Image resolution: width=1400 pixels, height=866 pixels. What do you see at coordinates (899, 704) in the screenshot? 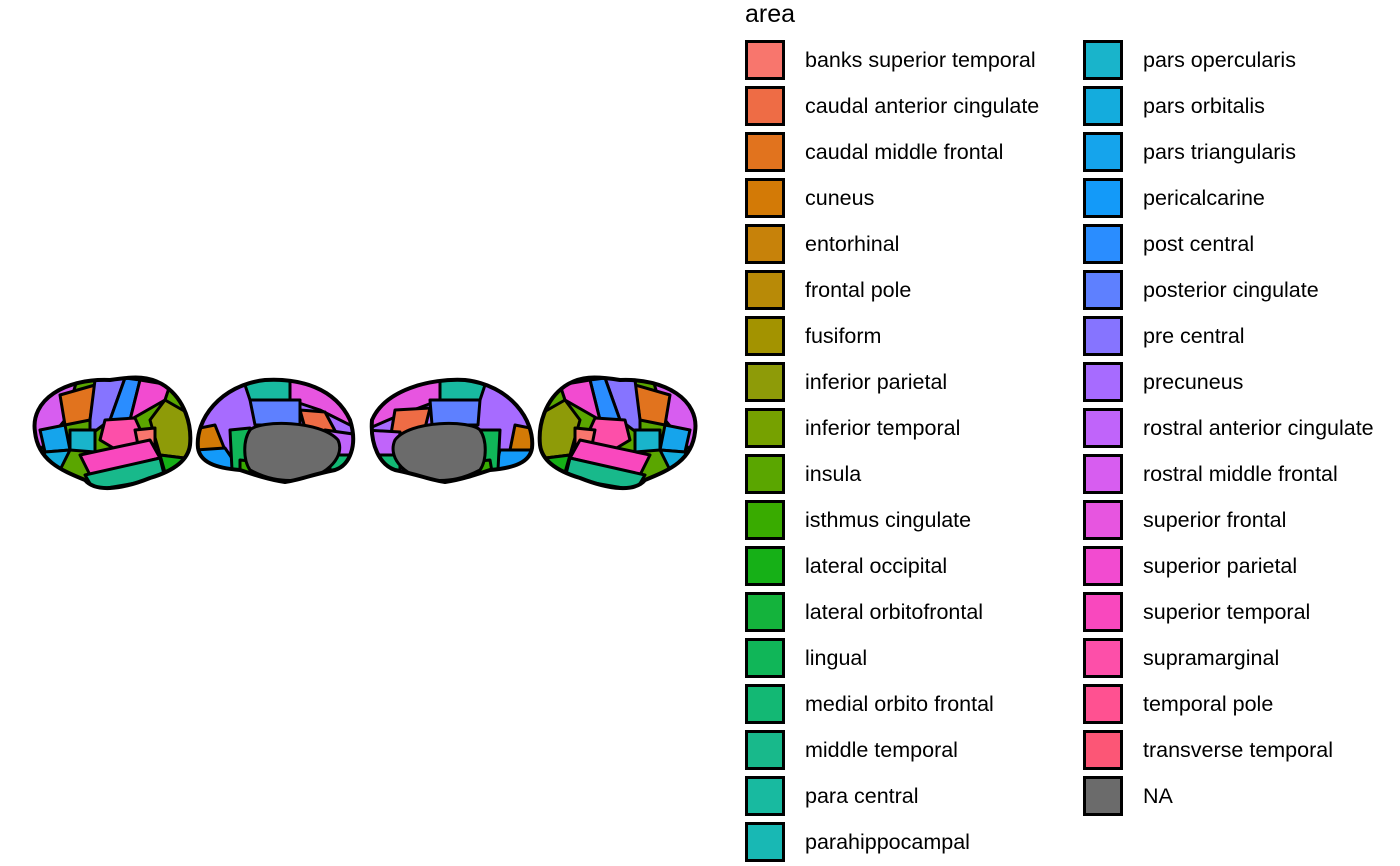
I see `legend-label: medial orbito frontal` at bounding box center [899, 704].